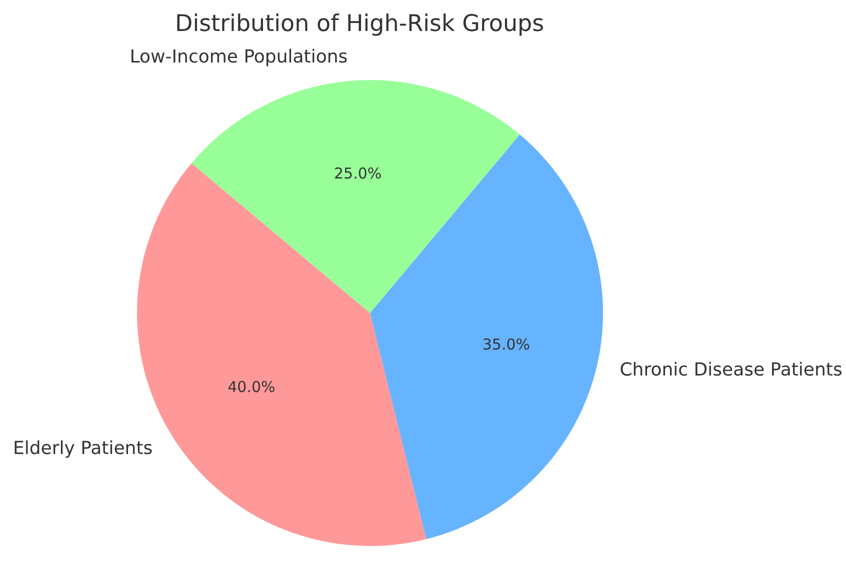  Describe the element at coordinates (252, 387) in the screenshot. I see `data-label: 40.0%` at that location.